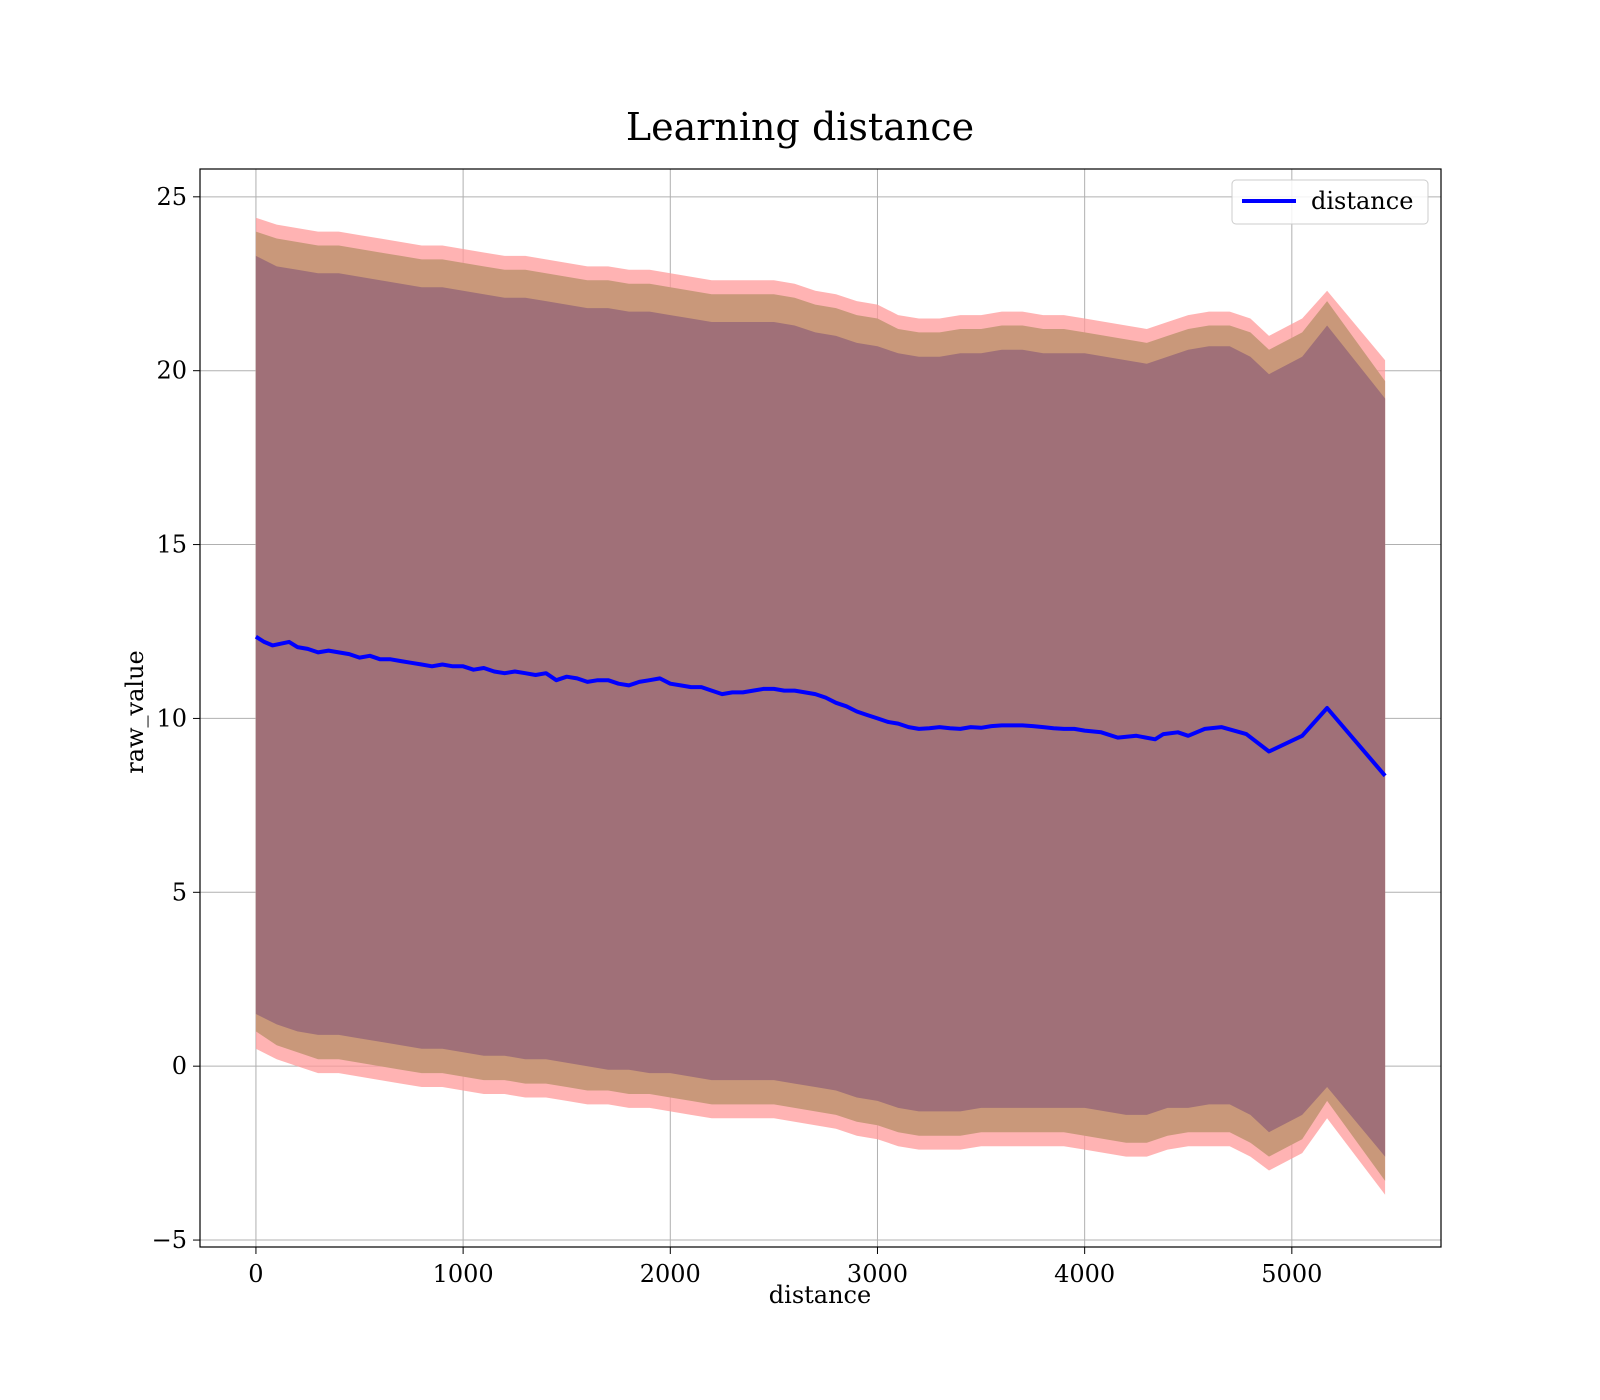 This screenshot has width=1600, height=1400. Describe the element at coordinates (1291, 1274) in the screenshot. I see `x-tick-label: 5000` at that location.